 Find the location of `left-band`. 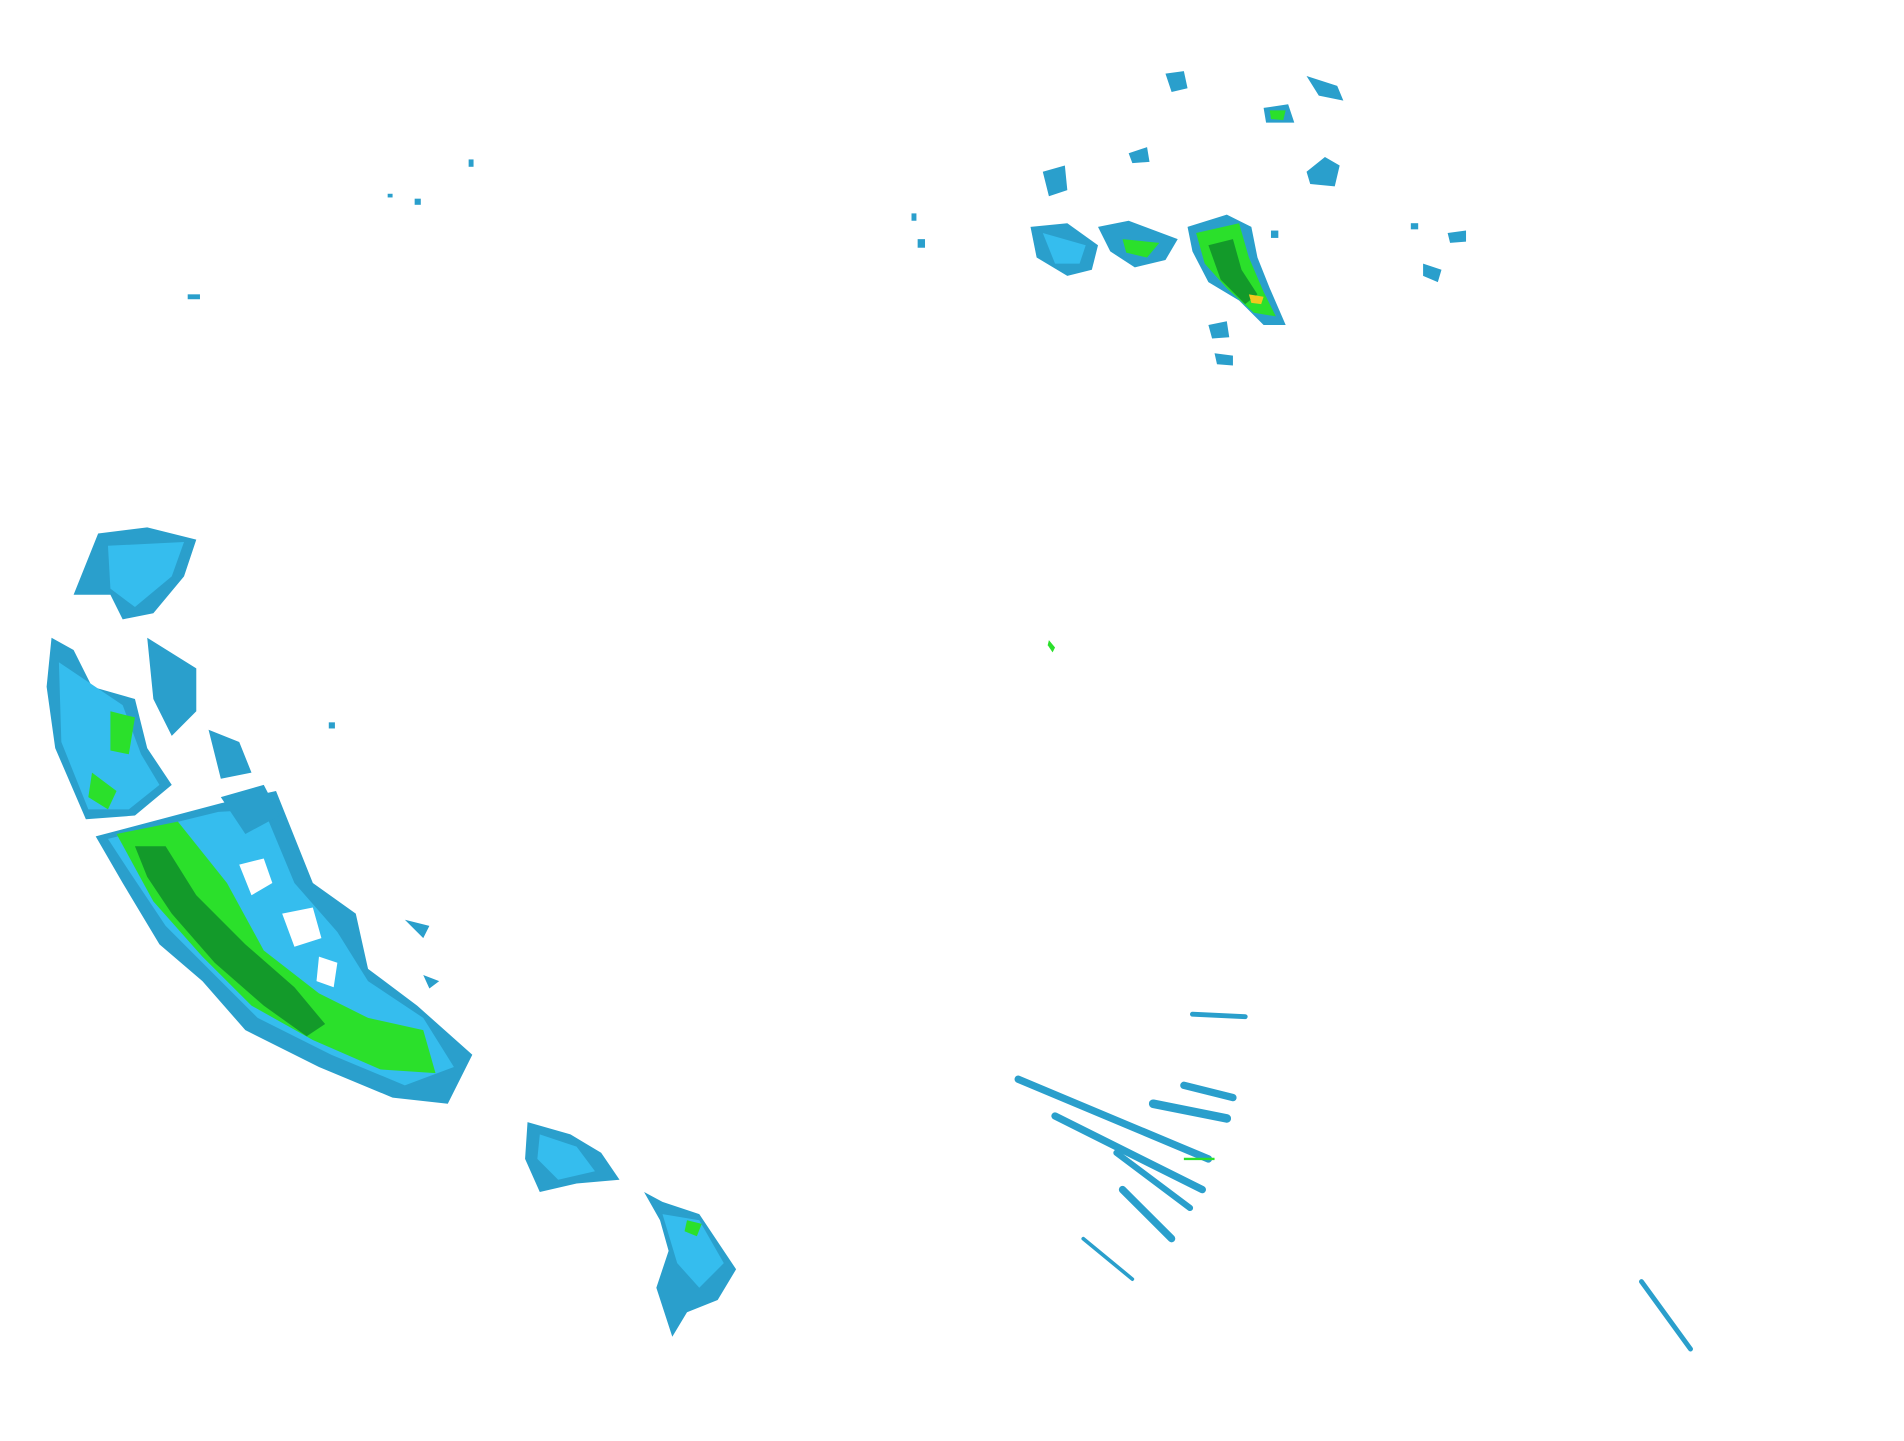

left-band is located at coordinates (259, 815).